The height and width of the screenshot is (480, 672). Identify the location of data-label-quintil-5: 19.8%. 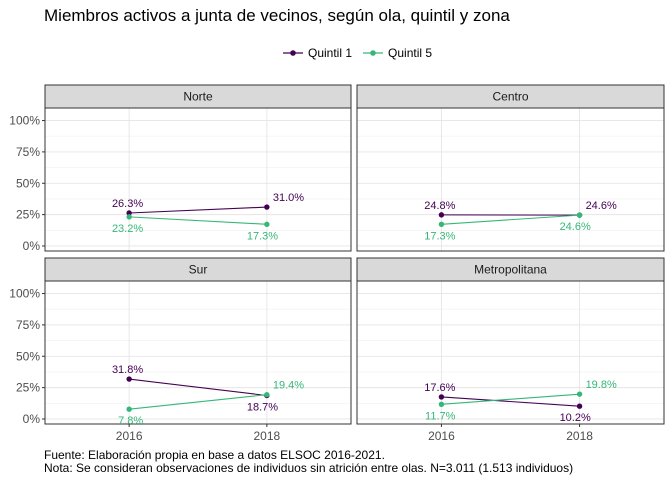
(601, 385).